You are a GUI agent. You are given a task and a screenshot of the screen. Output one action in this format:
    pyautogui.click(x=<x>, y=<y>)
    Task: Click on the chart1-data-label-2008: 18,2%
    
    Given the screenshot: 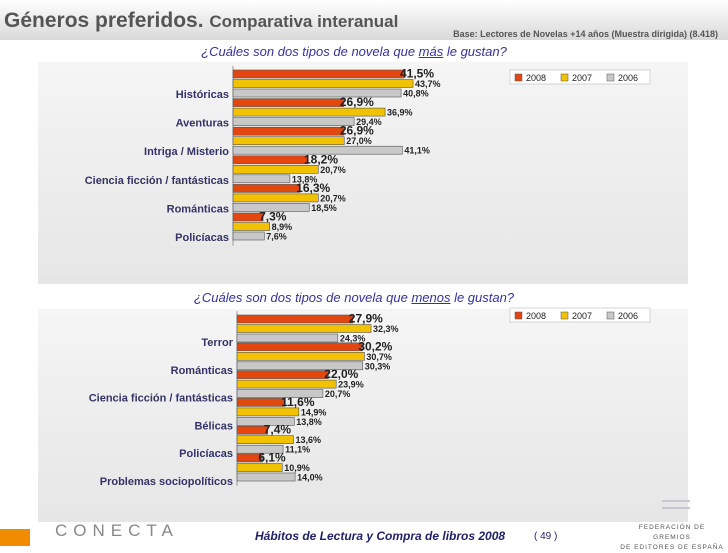 What is the action you would take?
    pyautogui.click(x=321, y=159)
    